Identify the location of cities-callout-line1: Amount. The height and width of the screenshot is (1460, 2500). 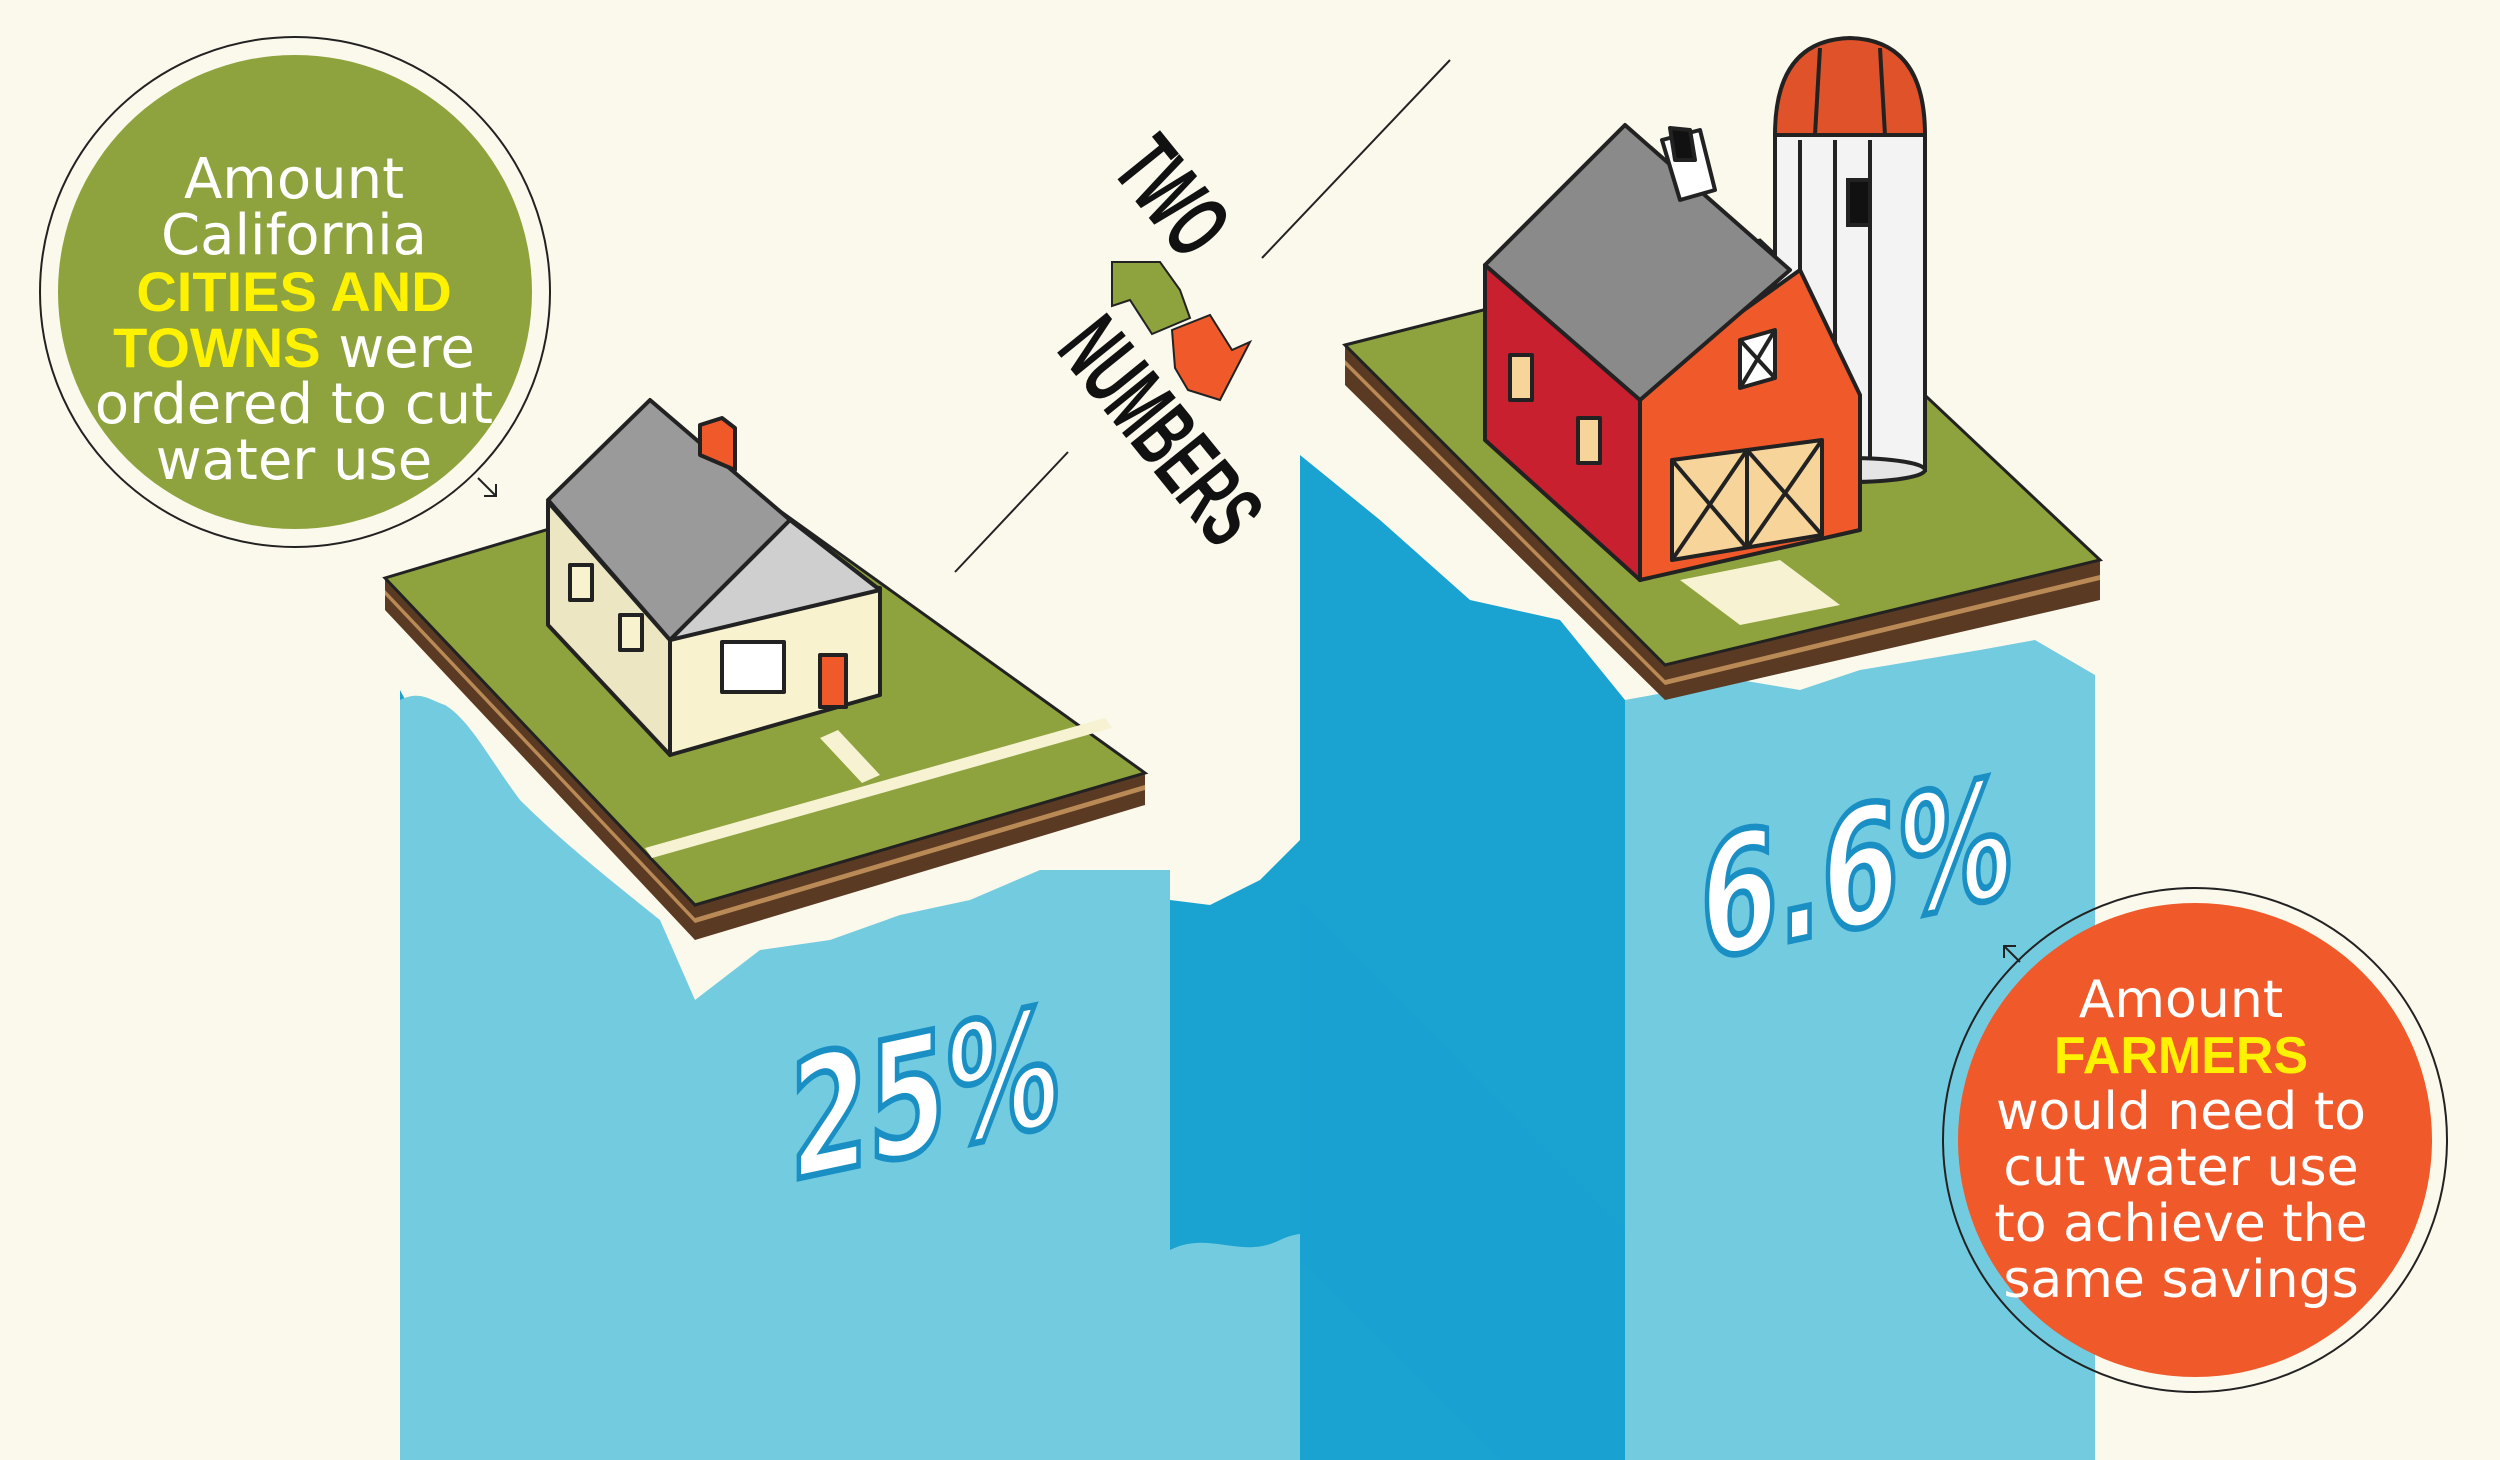
(294, 179).